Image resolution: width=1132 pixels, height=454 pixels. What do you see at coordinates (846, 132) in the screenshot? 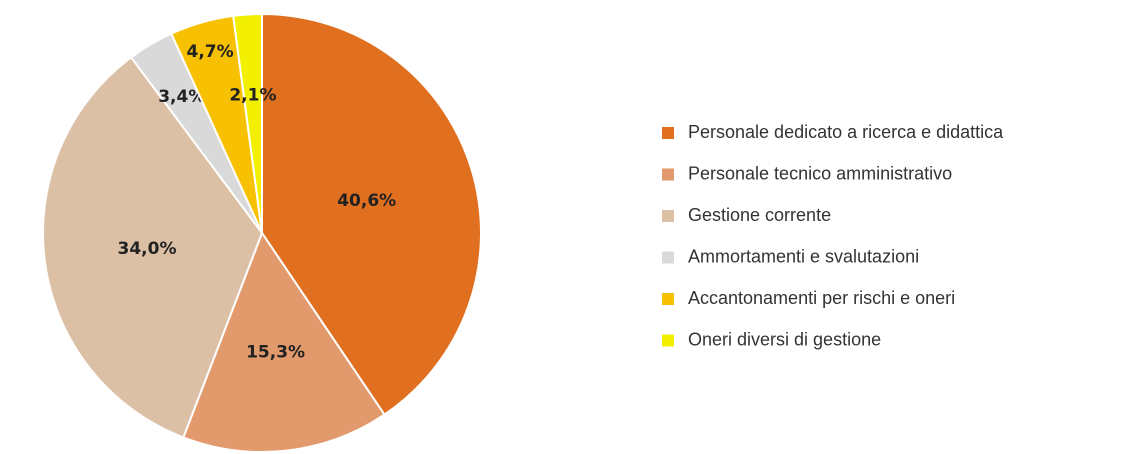
I see `legend-label: Personale dedicato a ricerca e didattica` at bounding box center [846, 132].